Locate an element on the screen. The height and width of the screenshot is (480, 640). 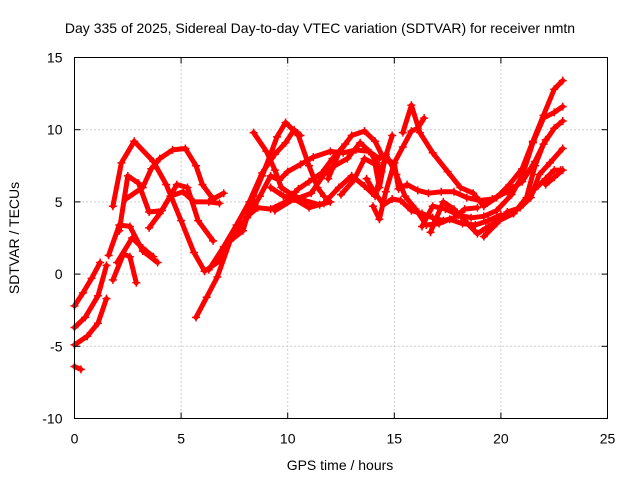
series-line-prn-b is located at coordinates (90, 296).